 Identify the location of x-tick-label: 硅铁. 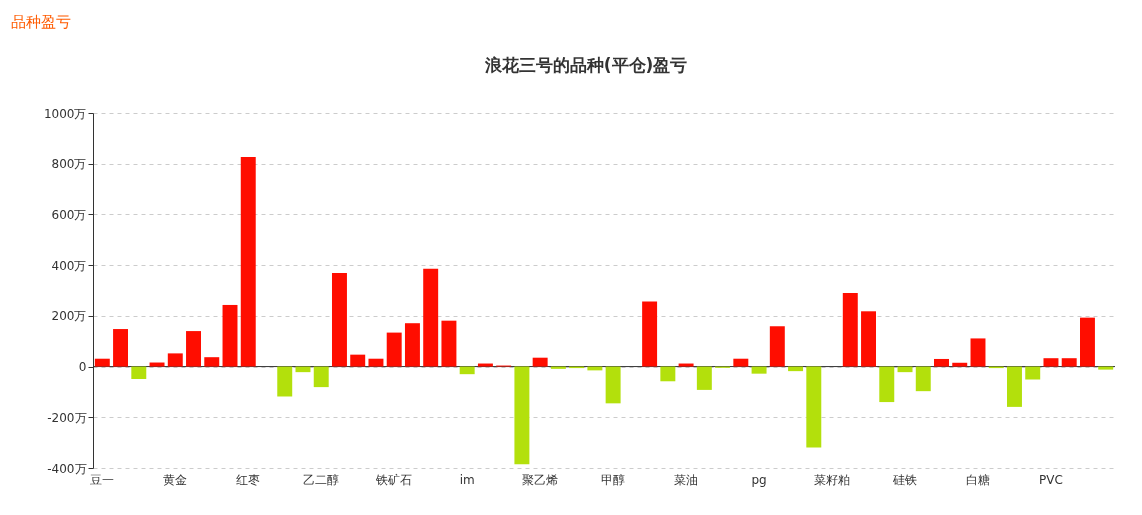
(905, 479).